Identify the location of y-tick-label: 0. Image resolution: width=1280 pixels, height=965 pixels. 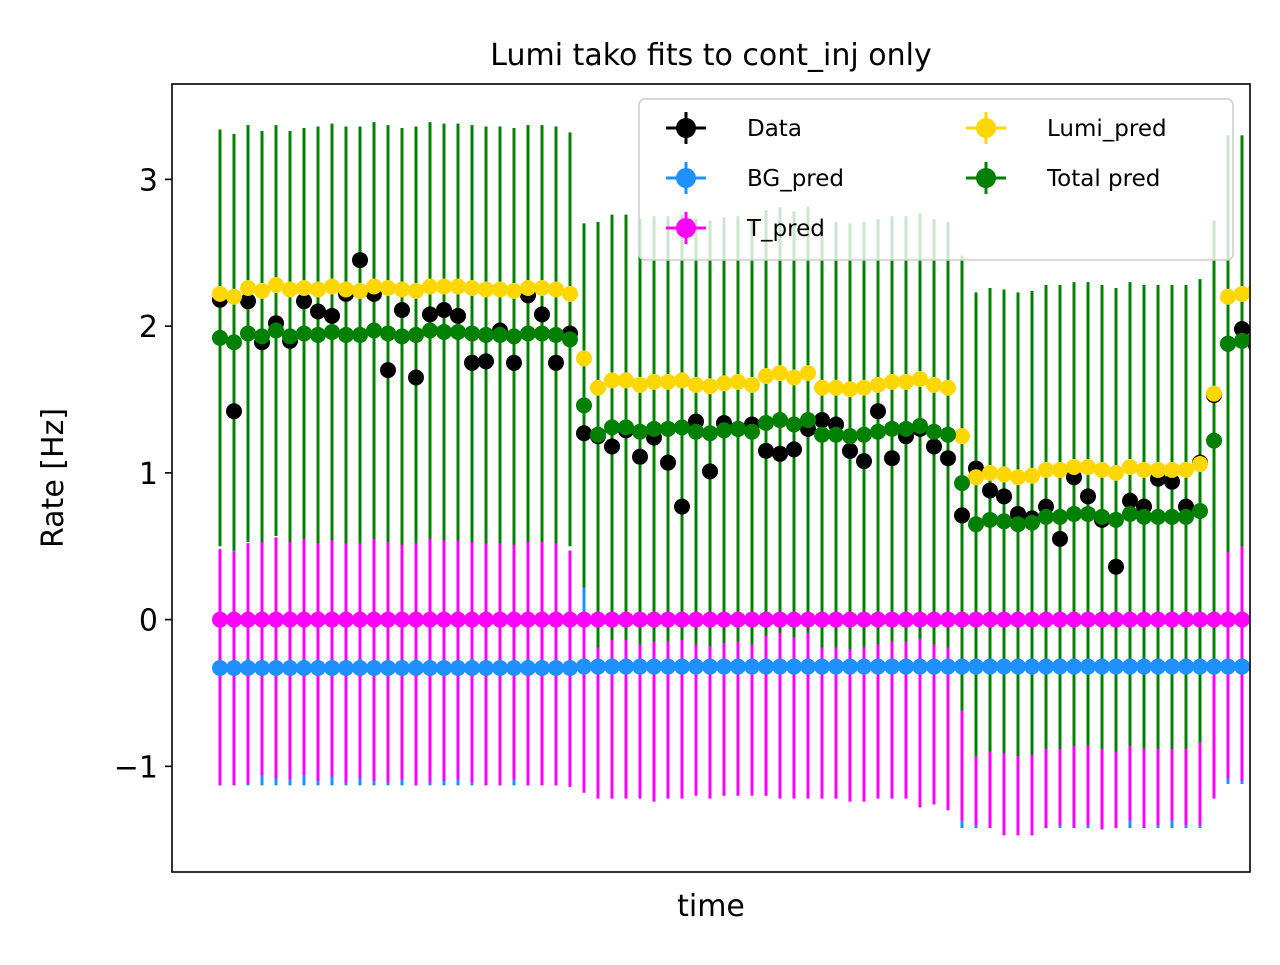
(148, 621).